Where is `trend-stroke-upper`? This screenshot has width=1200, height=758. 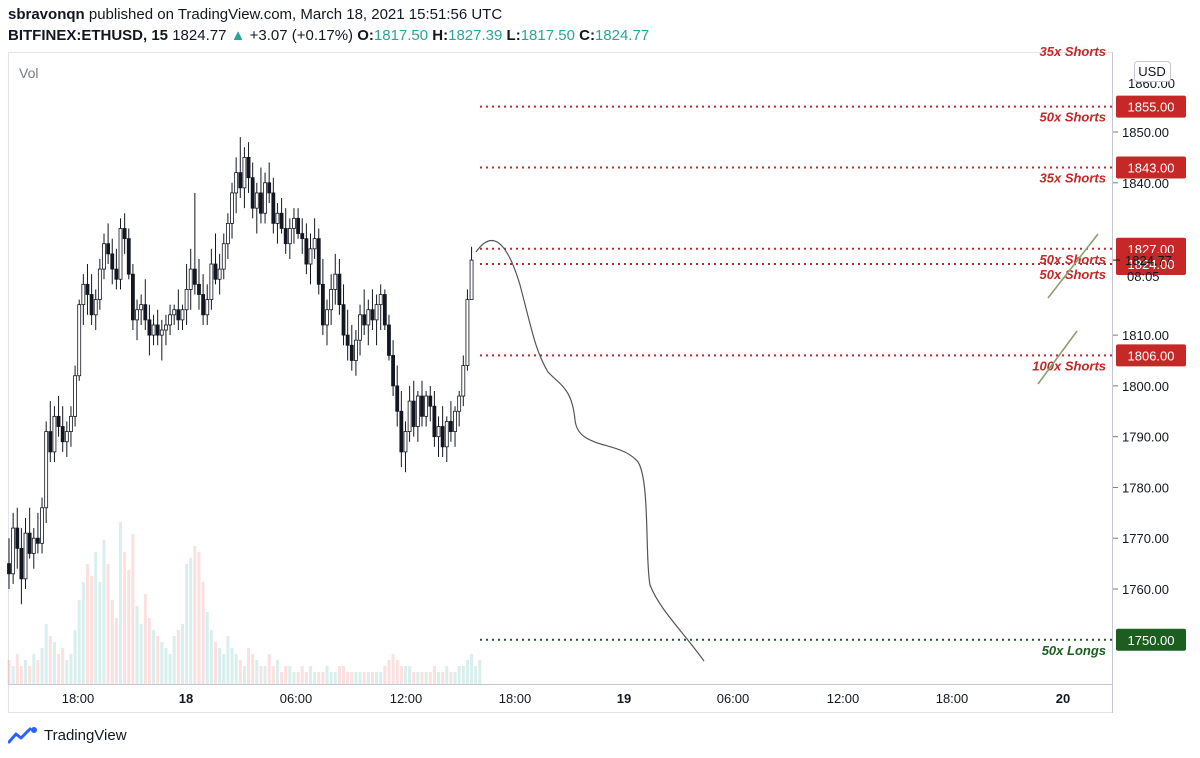
trend-stroke-upper is located at coordinates (1073, 266).